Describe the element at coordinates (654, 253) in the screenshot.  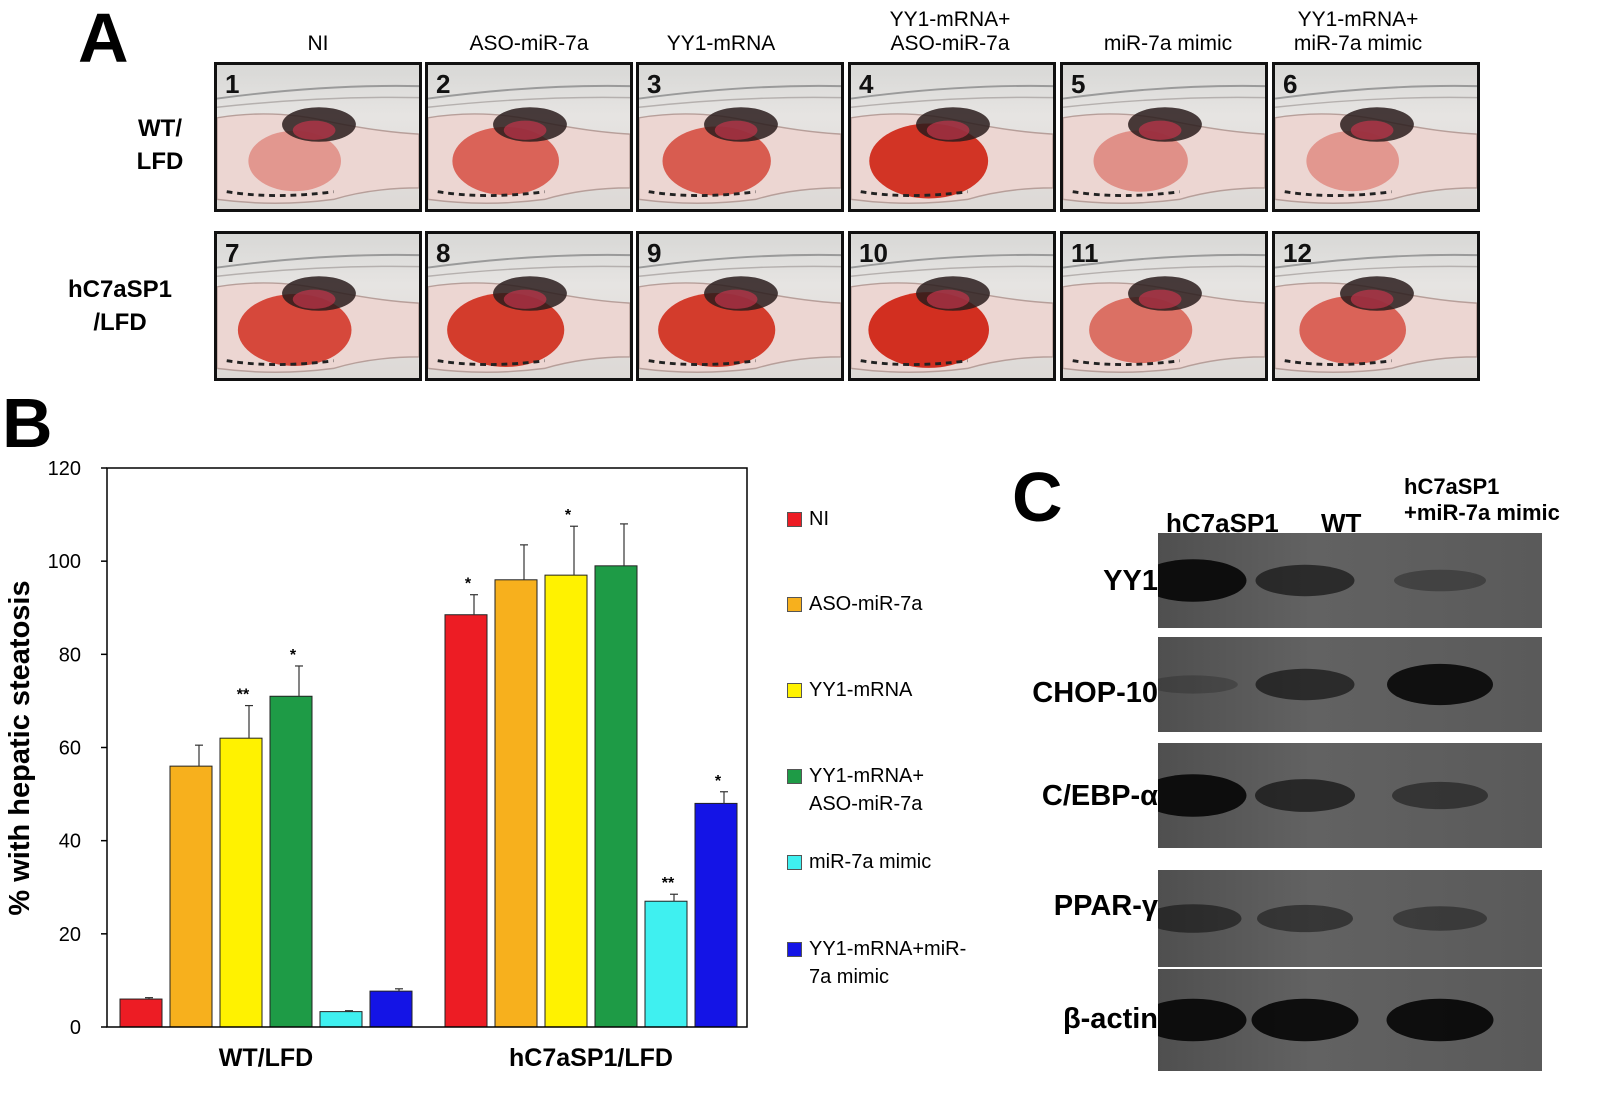
I see `image-number: 9` at that location.